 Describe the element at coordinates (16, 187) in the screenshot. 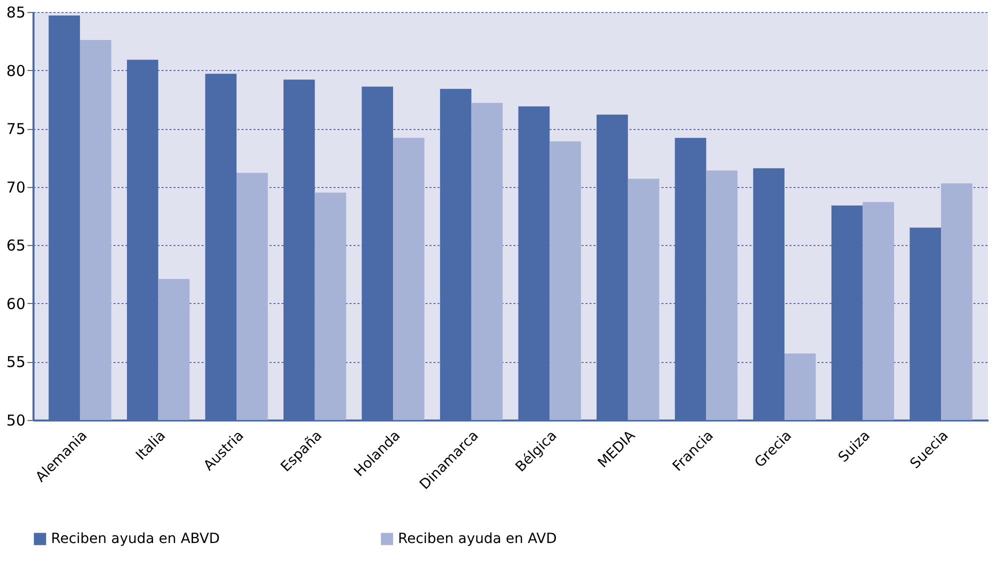

I see `y-tick-label: 70` at that location.